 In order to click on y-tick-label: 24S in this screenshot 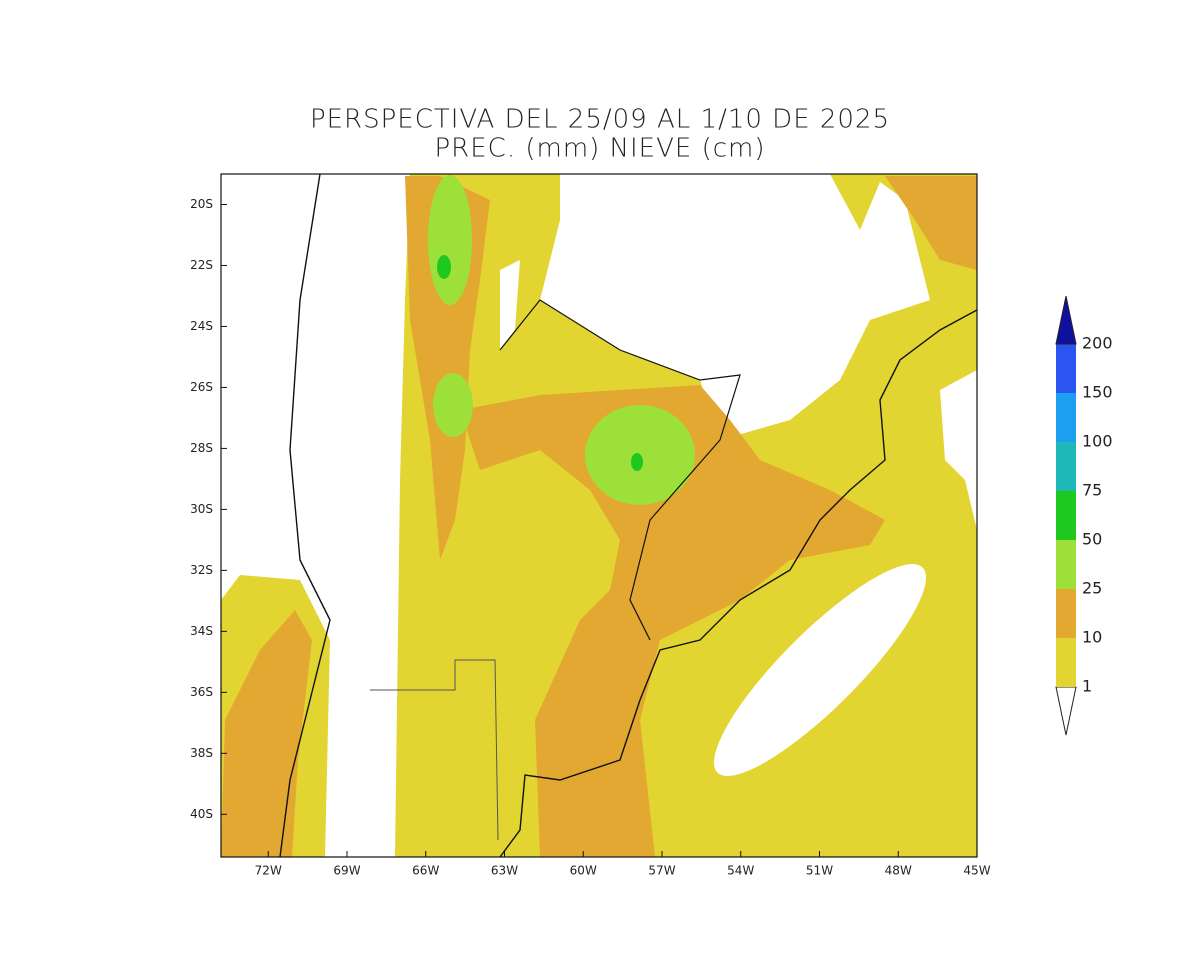, I will do `click(201, 326)`.